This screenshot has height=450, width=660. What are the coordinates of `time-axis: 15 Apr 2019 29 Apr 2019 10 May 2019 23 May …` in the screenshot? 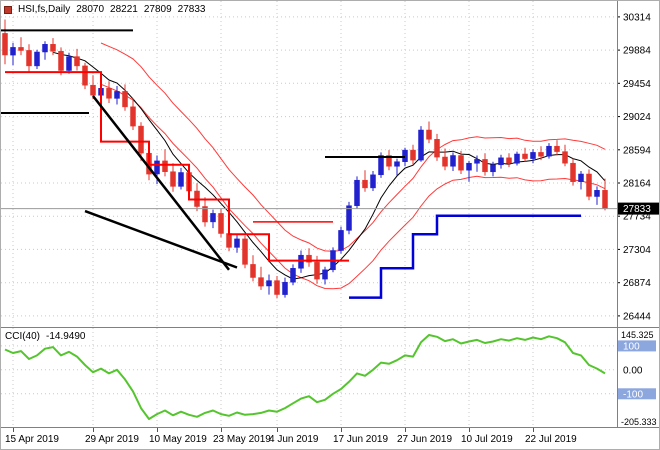 It's located at (330, 438).